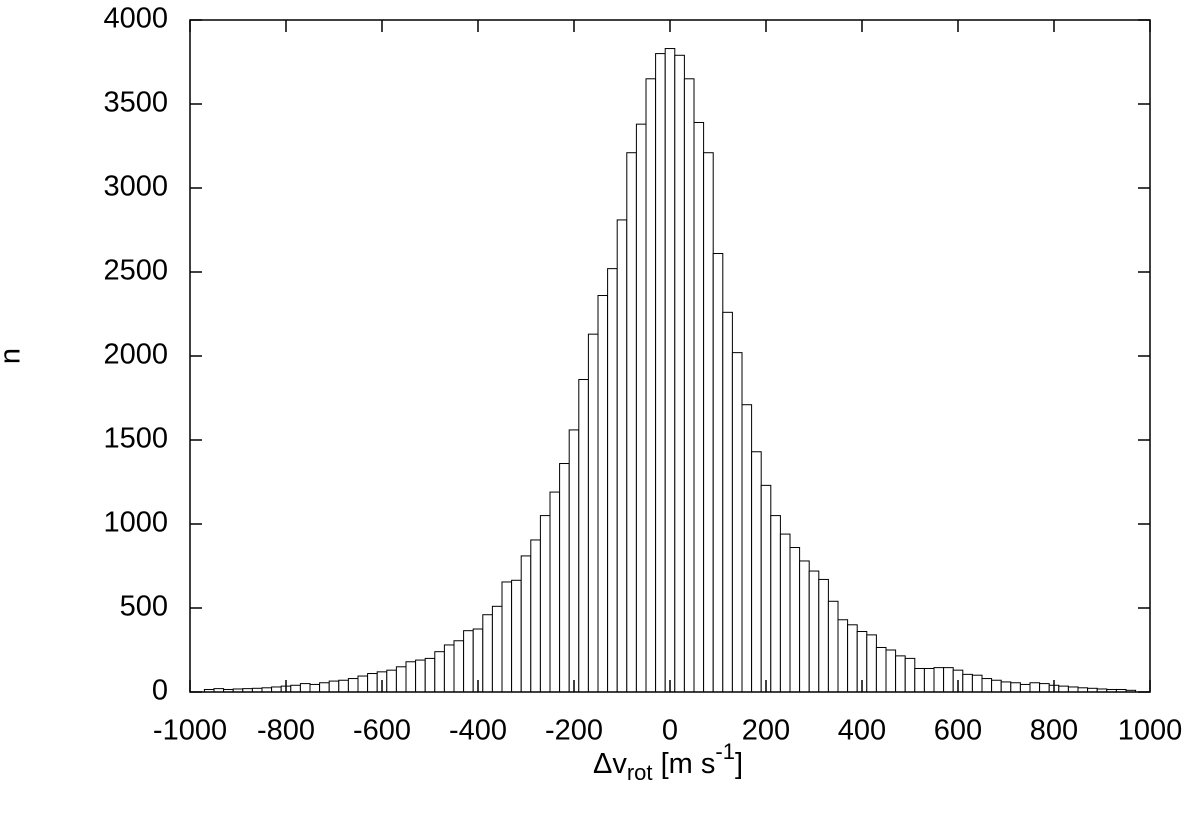 The image size is (1200, 823). Describe the element at coordinates (135, 271) in the screenshot. I see `y-tick-label: 2500` at that location.